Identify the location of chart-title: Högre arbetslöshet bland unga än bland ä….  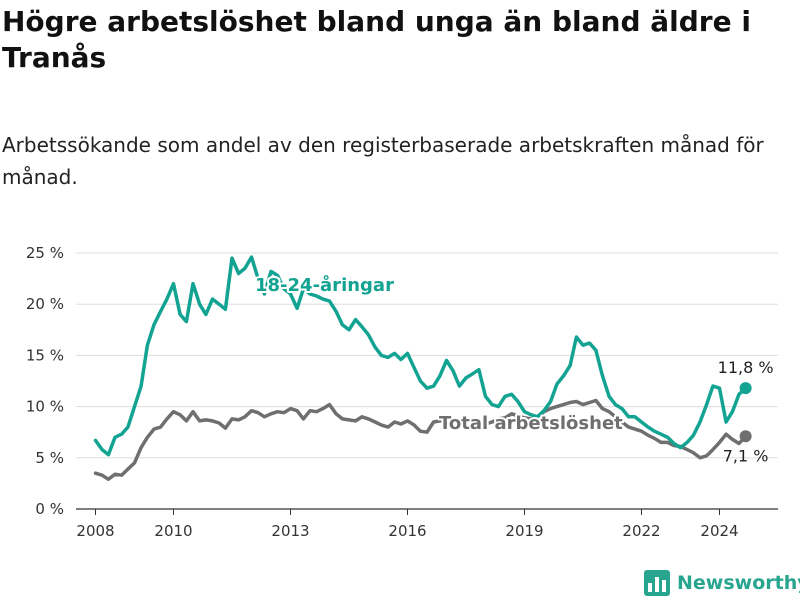
(376, 39).